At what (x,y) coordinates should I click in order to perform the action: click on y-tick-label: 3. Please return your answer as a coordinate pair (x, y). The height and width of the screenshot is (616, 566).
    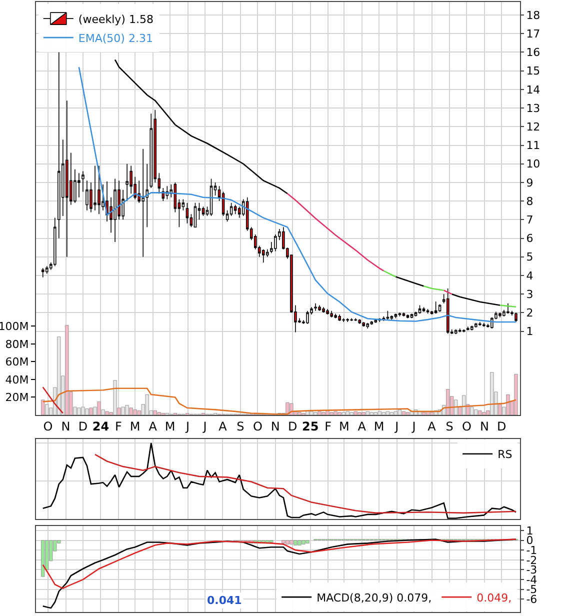
    Looking at the image, I should click on (530, 294).